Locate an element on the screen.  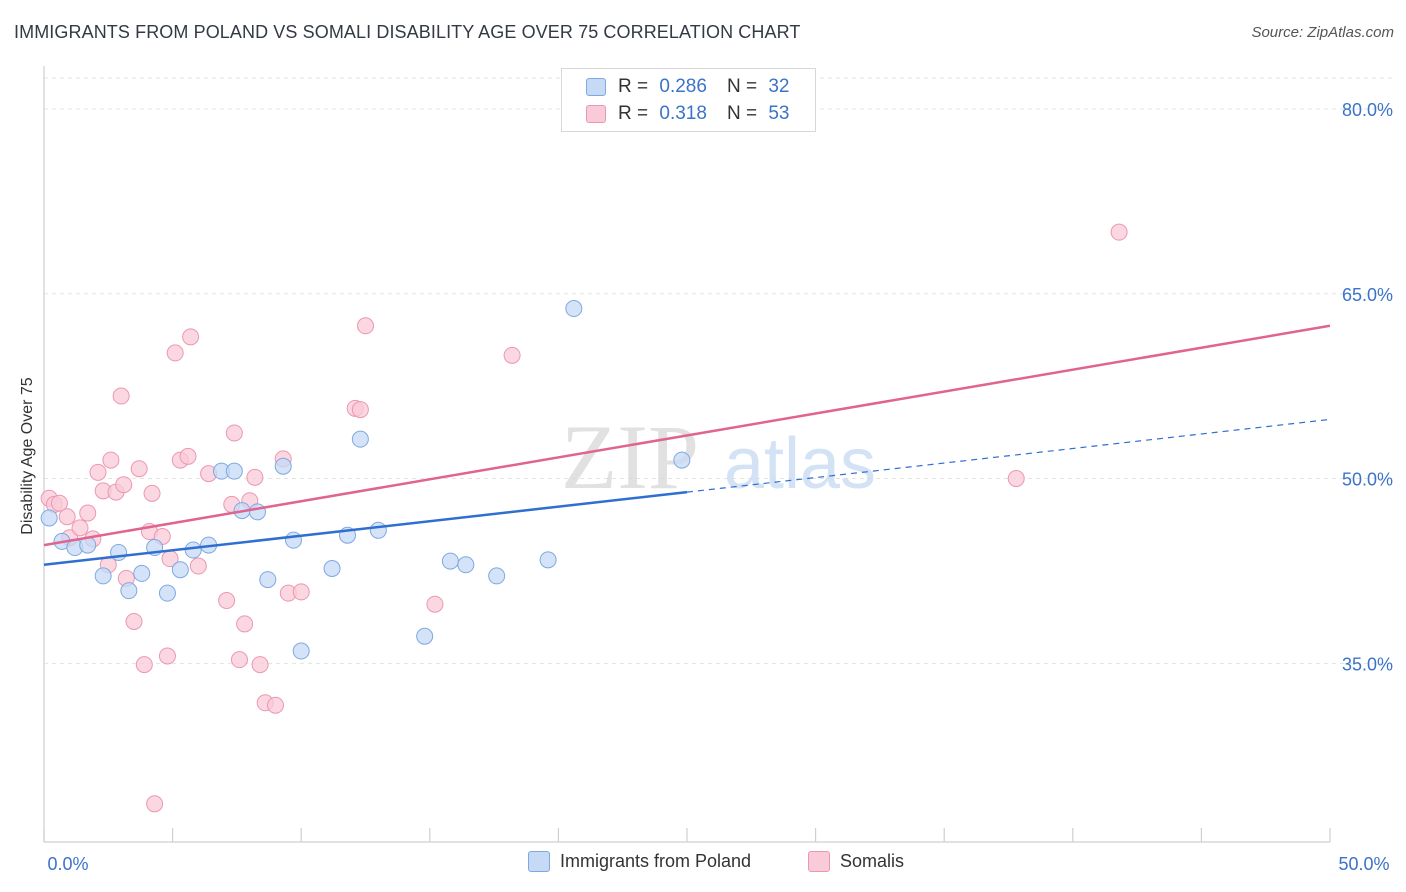
legend-r-value: 0.318 is located at coordinates (683, 113).